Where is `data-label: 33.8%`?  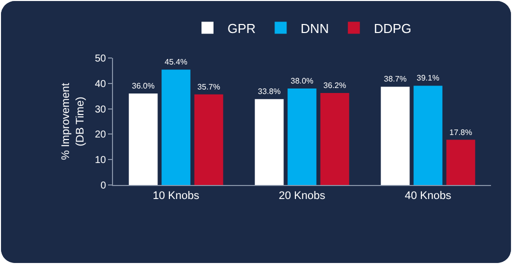 data-label: 33.8% is located at coordinates (269, 91).